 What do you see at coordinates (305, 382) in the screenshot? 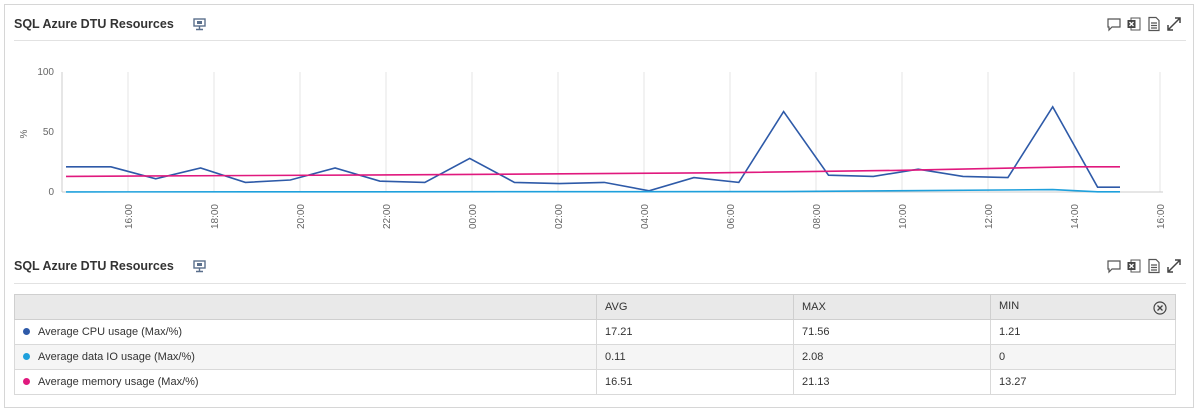
I see `metric-cell: Average memory usage (Max/%)` at bounding box center [305, 382].